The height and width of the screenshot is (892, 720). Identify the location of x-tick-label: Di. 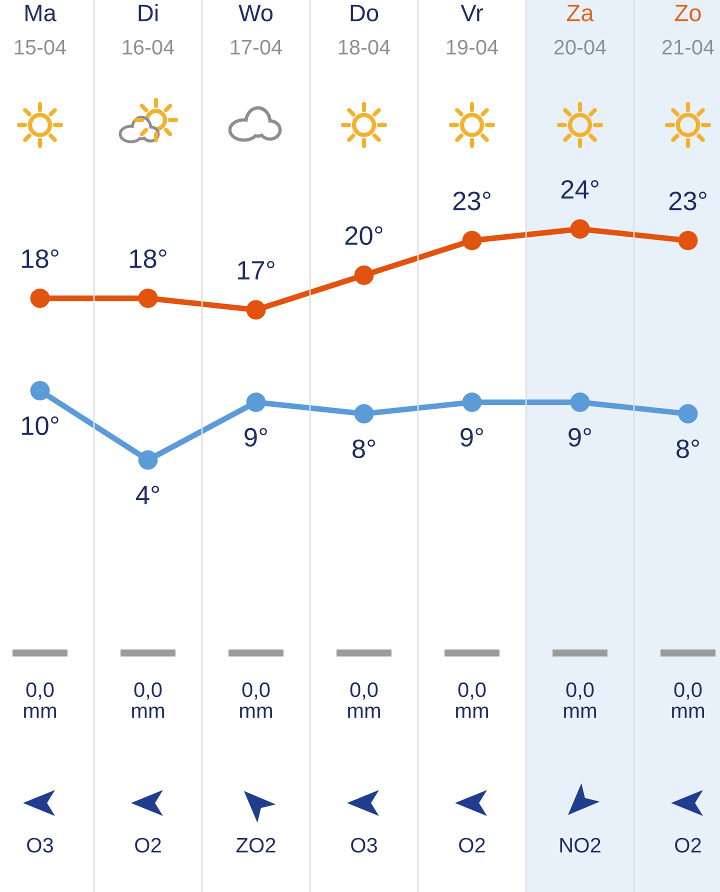
(148, 13).